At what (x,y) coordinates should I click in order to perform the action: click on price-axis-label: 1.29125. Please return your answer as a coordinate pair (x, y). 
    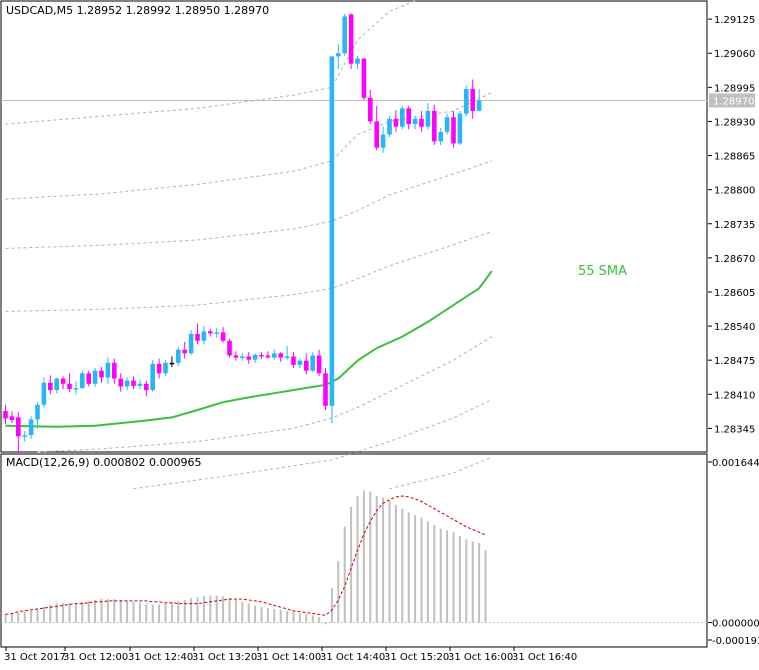
    Looking at the image, I should click on (734, 20).